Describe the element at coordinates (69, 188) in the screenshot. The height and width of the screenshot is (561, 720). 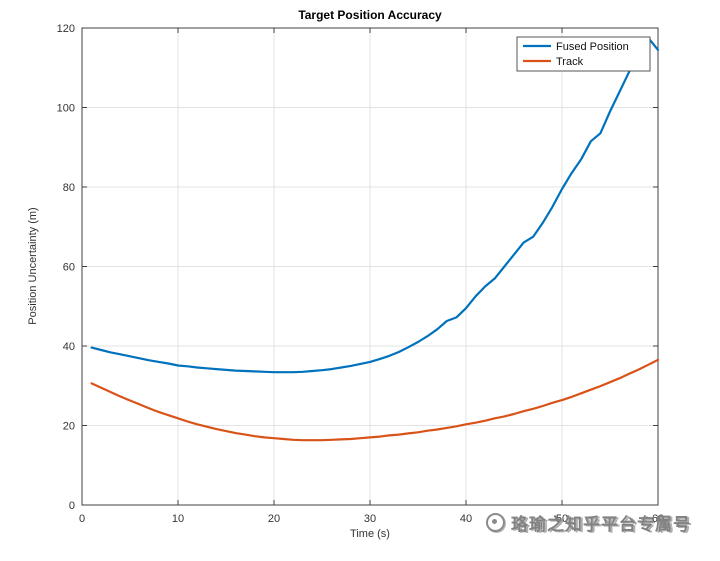
I see `y-tick-label: 80` at that location.